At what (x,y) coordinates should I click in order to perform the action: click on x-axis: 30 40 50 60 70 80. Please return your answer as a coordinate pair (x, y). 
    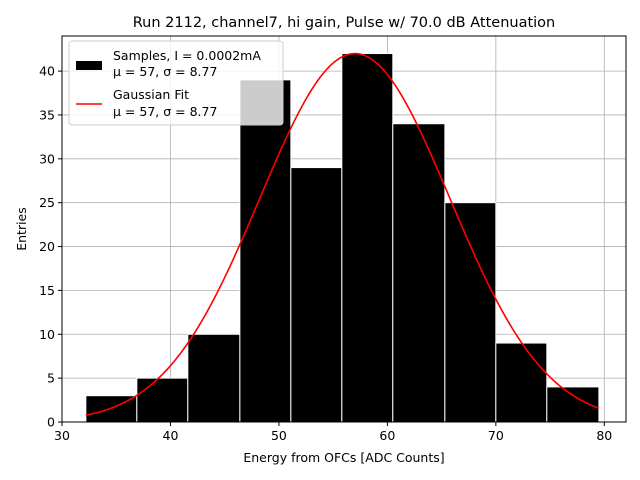
    Looking at the image, I should click on (333, 432).